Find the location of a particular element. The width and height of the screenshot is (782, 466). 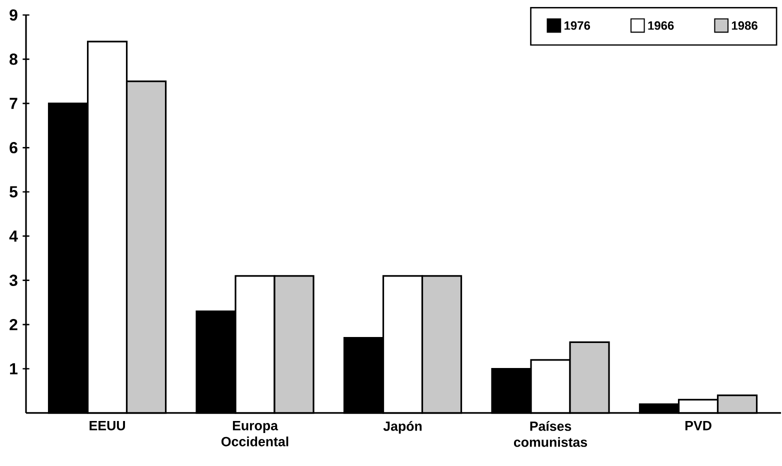

y-tick-label: 9 is located at coordinates (14, 15).